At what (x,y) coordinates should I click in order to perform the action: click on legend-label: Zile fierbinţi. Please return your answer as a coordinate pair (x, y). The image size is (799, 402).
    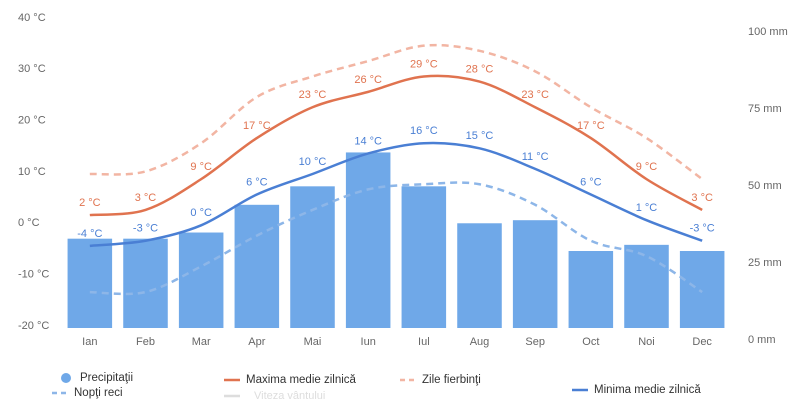
    Looking at the image, I should click on (451, 380).